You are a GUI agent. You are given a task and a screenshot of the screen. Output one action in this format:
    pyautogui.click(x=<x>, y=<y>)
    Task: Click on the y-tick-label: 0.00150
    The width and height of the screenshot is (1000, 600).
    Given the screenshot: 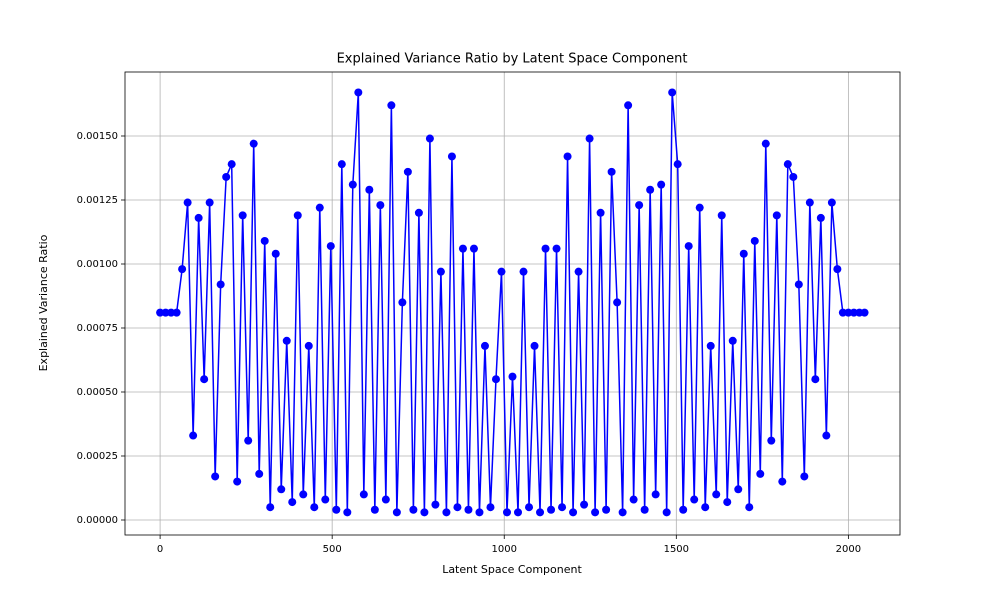 What is the action you would take?
    pyautogui.click(x=97, y=136)
    